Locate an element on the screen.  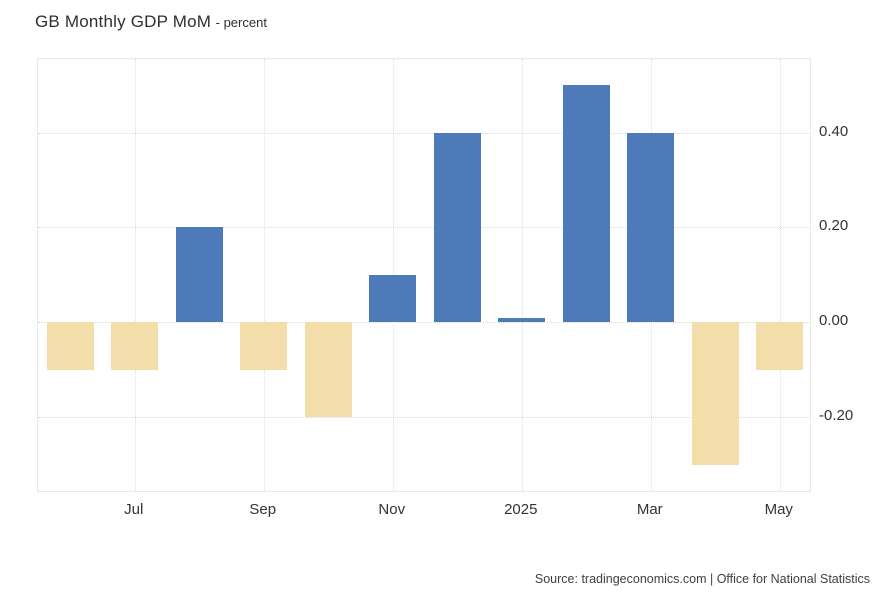
gridline-y--0.20 is located at coordinates (424, 418).